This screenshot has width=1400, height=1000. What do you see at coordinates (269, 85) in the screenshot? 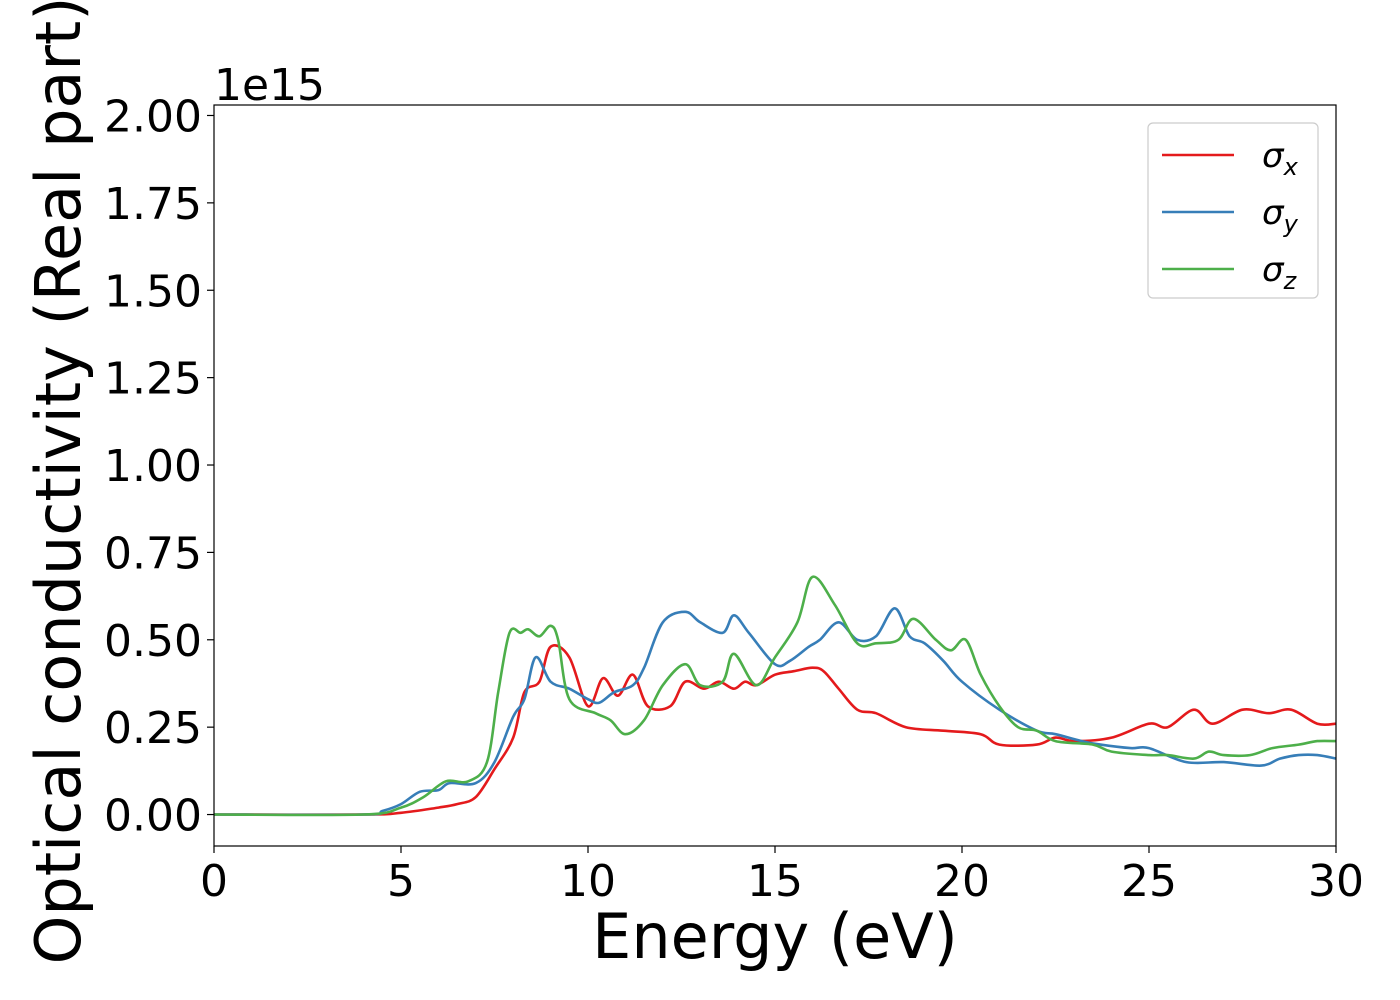
I see `y-offset-text: 1e15` at bounding box center [269, 85].